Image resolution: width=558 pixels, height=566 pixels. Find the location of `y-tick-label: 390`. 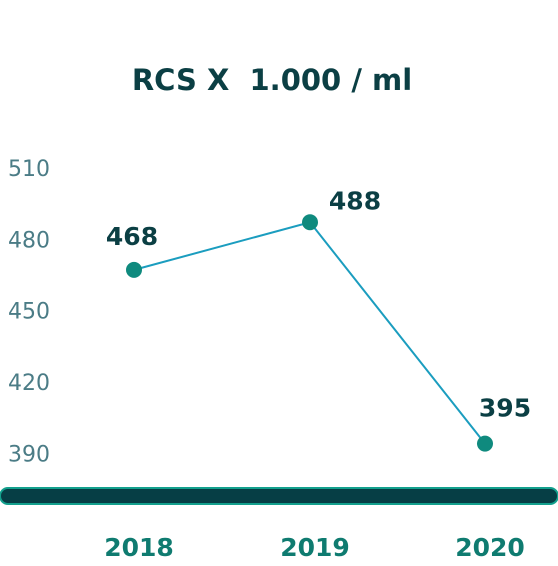

y-tick-label: 390 is located at coordinates (29, 455).